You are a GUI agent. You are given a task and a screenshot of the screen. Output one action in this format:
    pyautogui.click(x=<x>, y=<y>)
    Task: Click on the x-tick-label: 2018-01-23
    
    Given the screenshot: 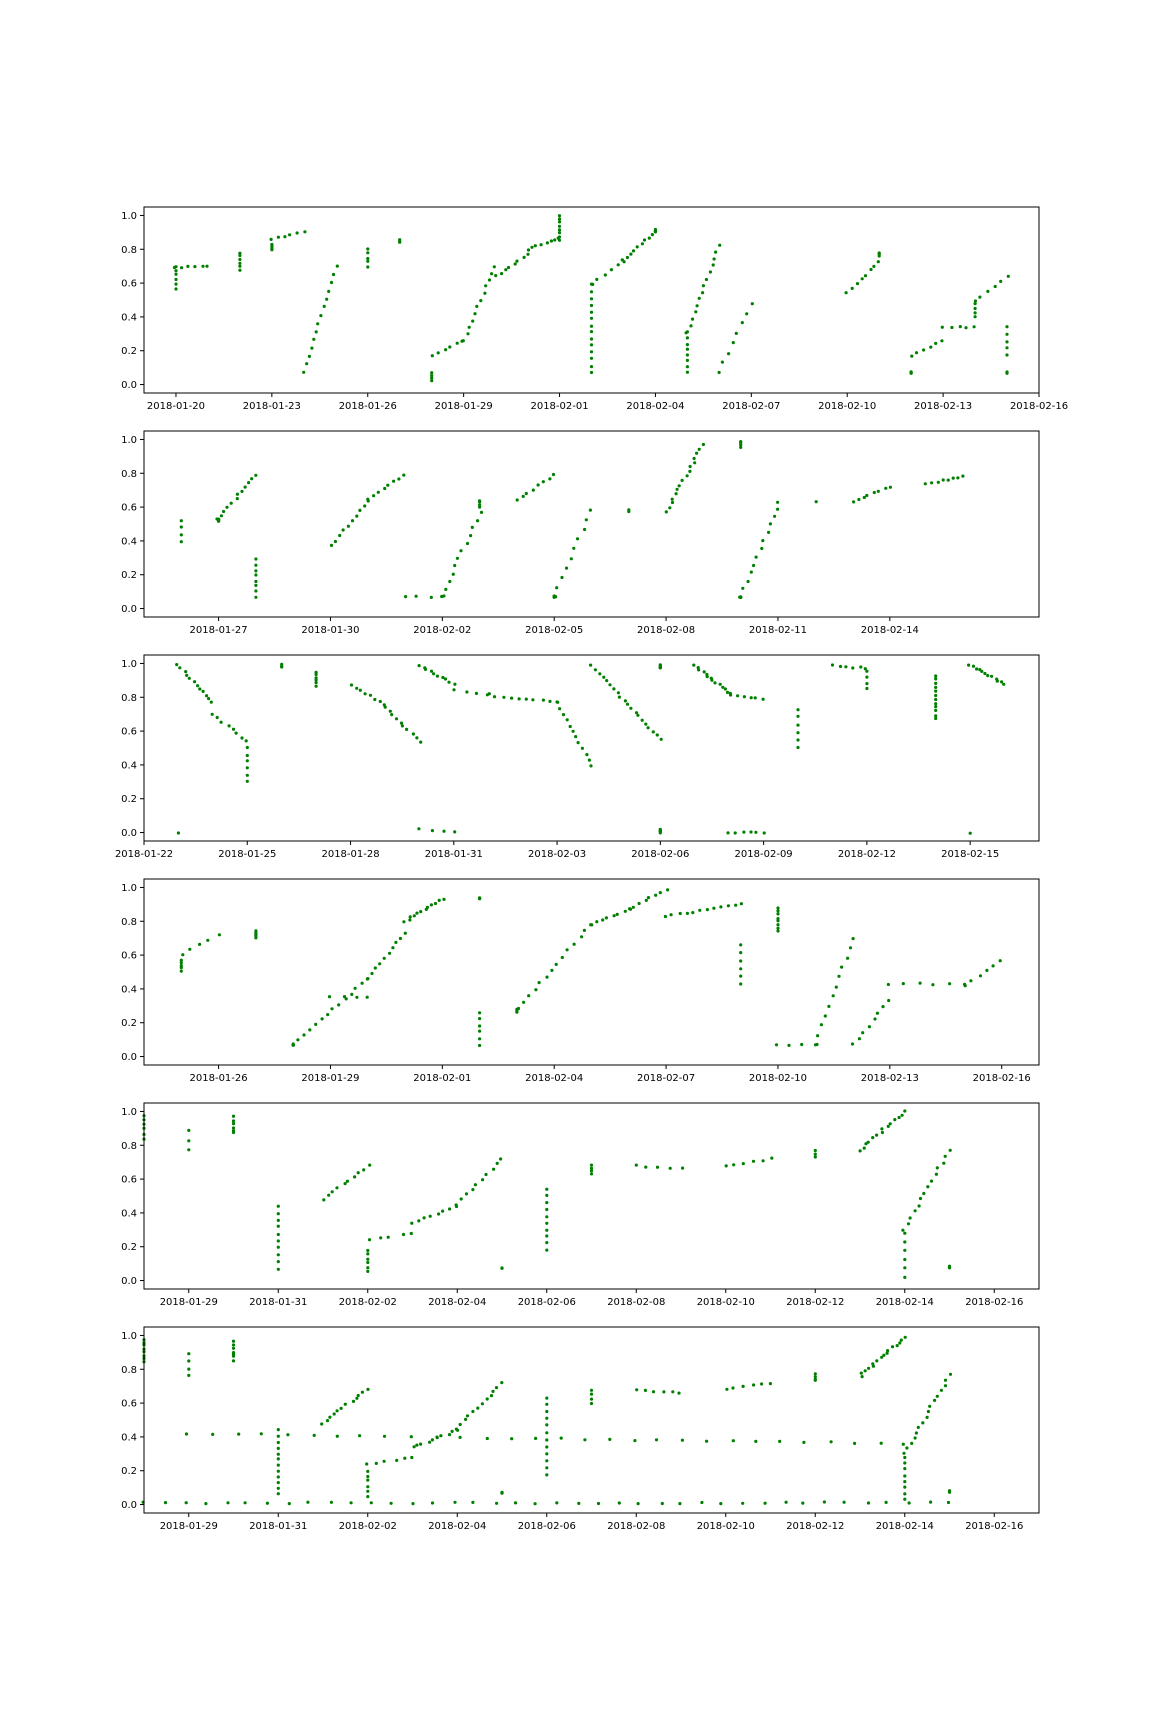 What is the action you would take?
    pyautogui.click(x=272, y=406)
    